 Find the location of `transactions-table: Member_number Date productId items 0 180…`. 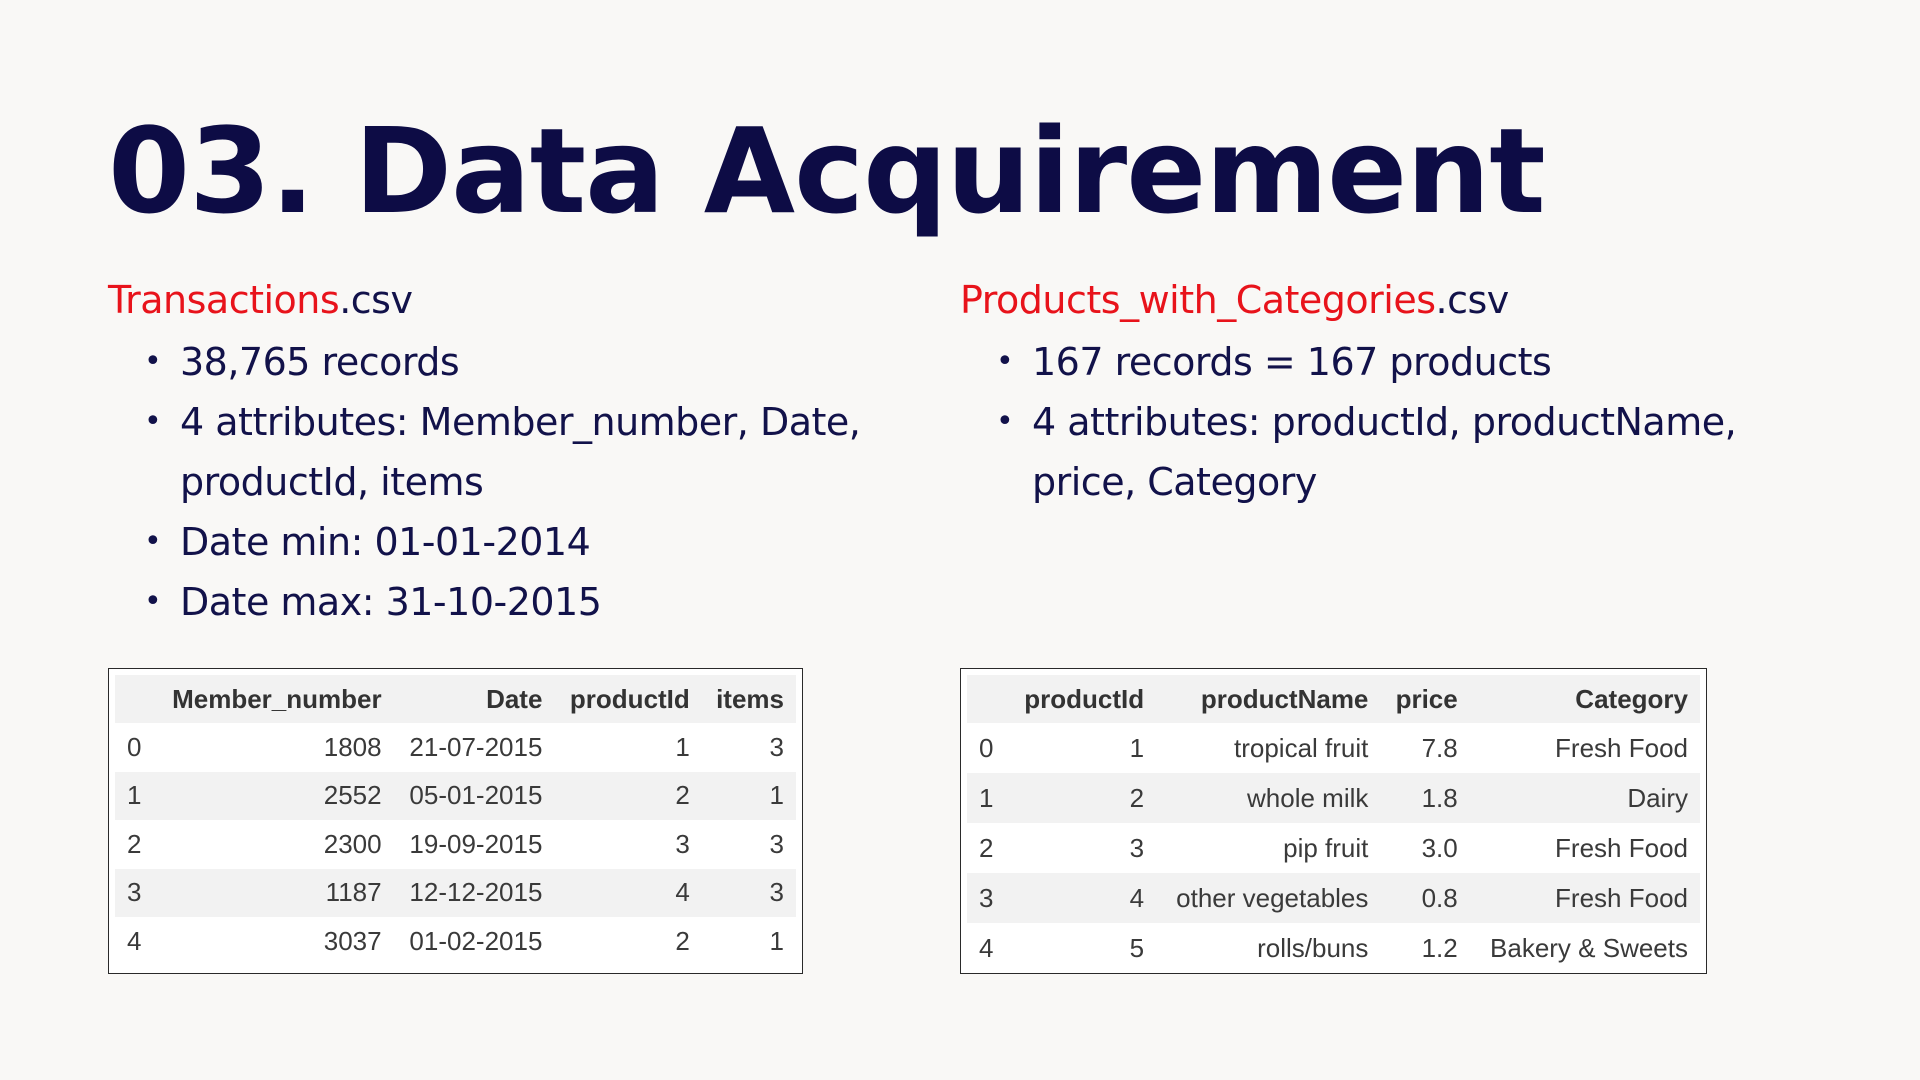

transactions-table: Member_number Date productId items 0 180… is located at coordinates (455, 820).